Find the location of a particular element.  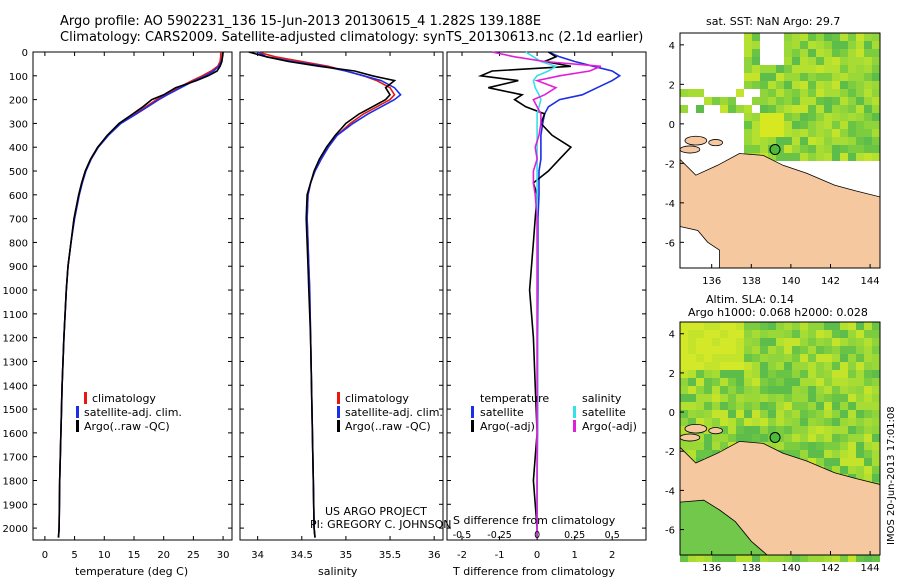

legend-label-temp-satellite: satellite is located at coordinates (502, 412).